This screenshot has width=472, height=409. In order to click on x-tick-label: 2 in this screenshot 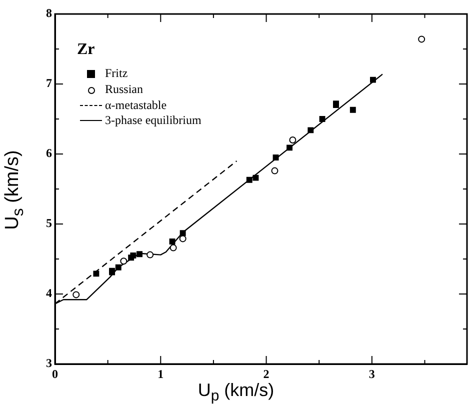, I will do `click(266, 374)`.